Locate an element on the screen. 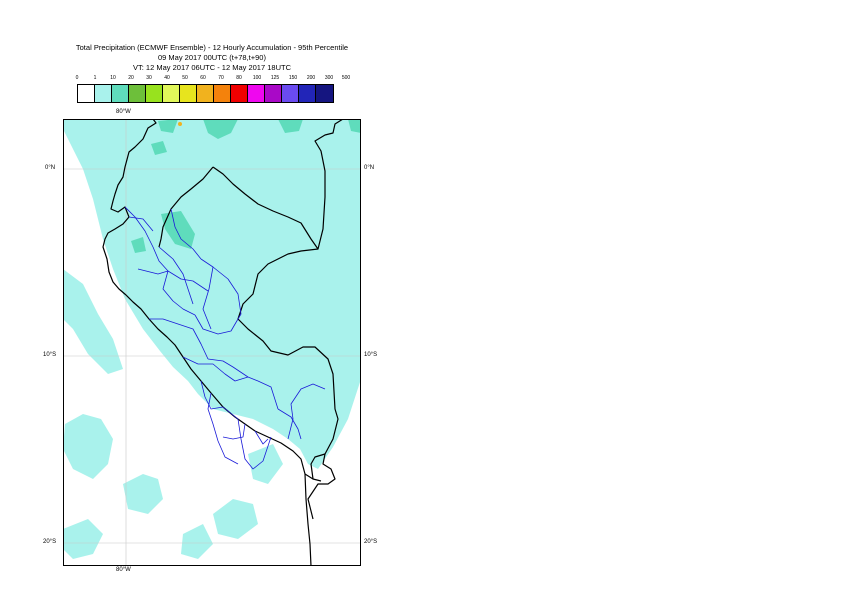 Image resolution: width=842 pixels, height=596 pixels. legend-level: 60 is located at coordinates (203, 78).